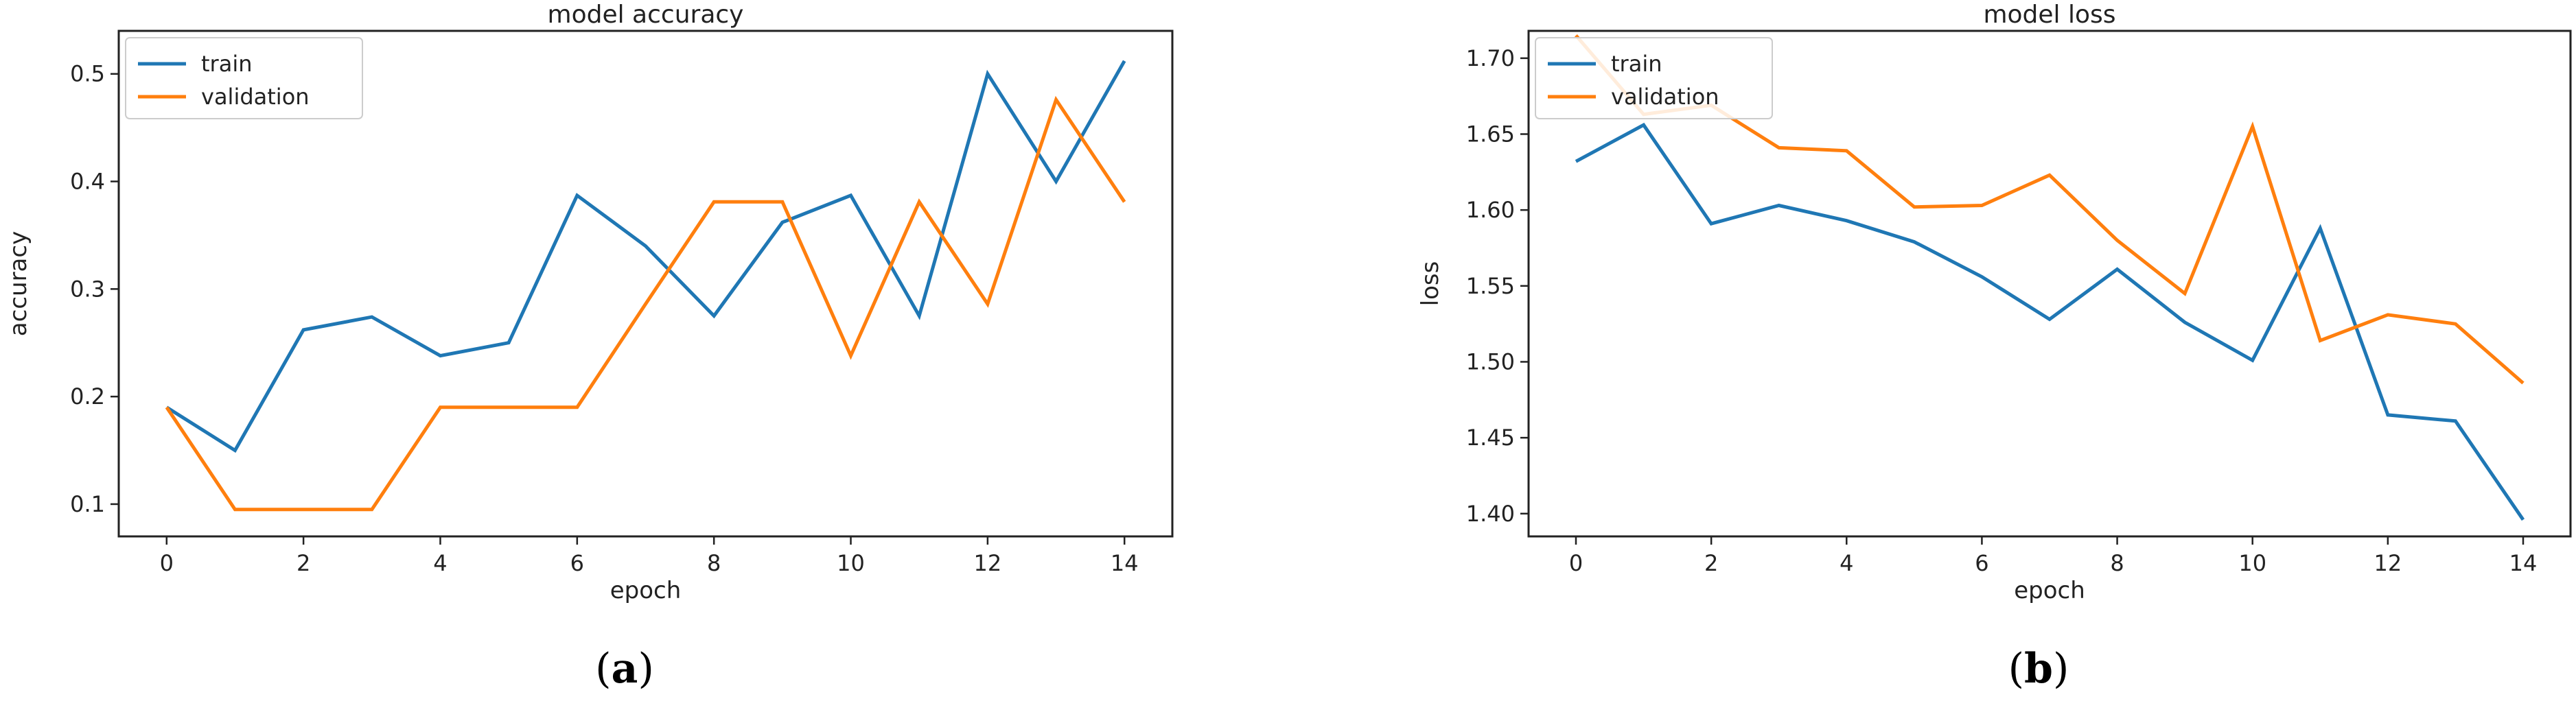 The width and height of the screenshot is (2576, 712). Describe the element at coordinates (1490, 362) in the screenshot. I see `y-tick-label: 1.50` at that location.